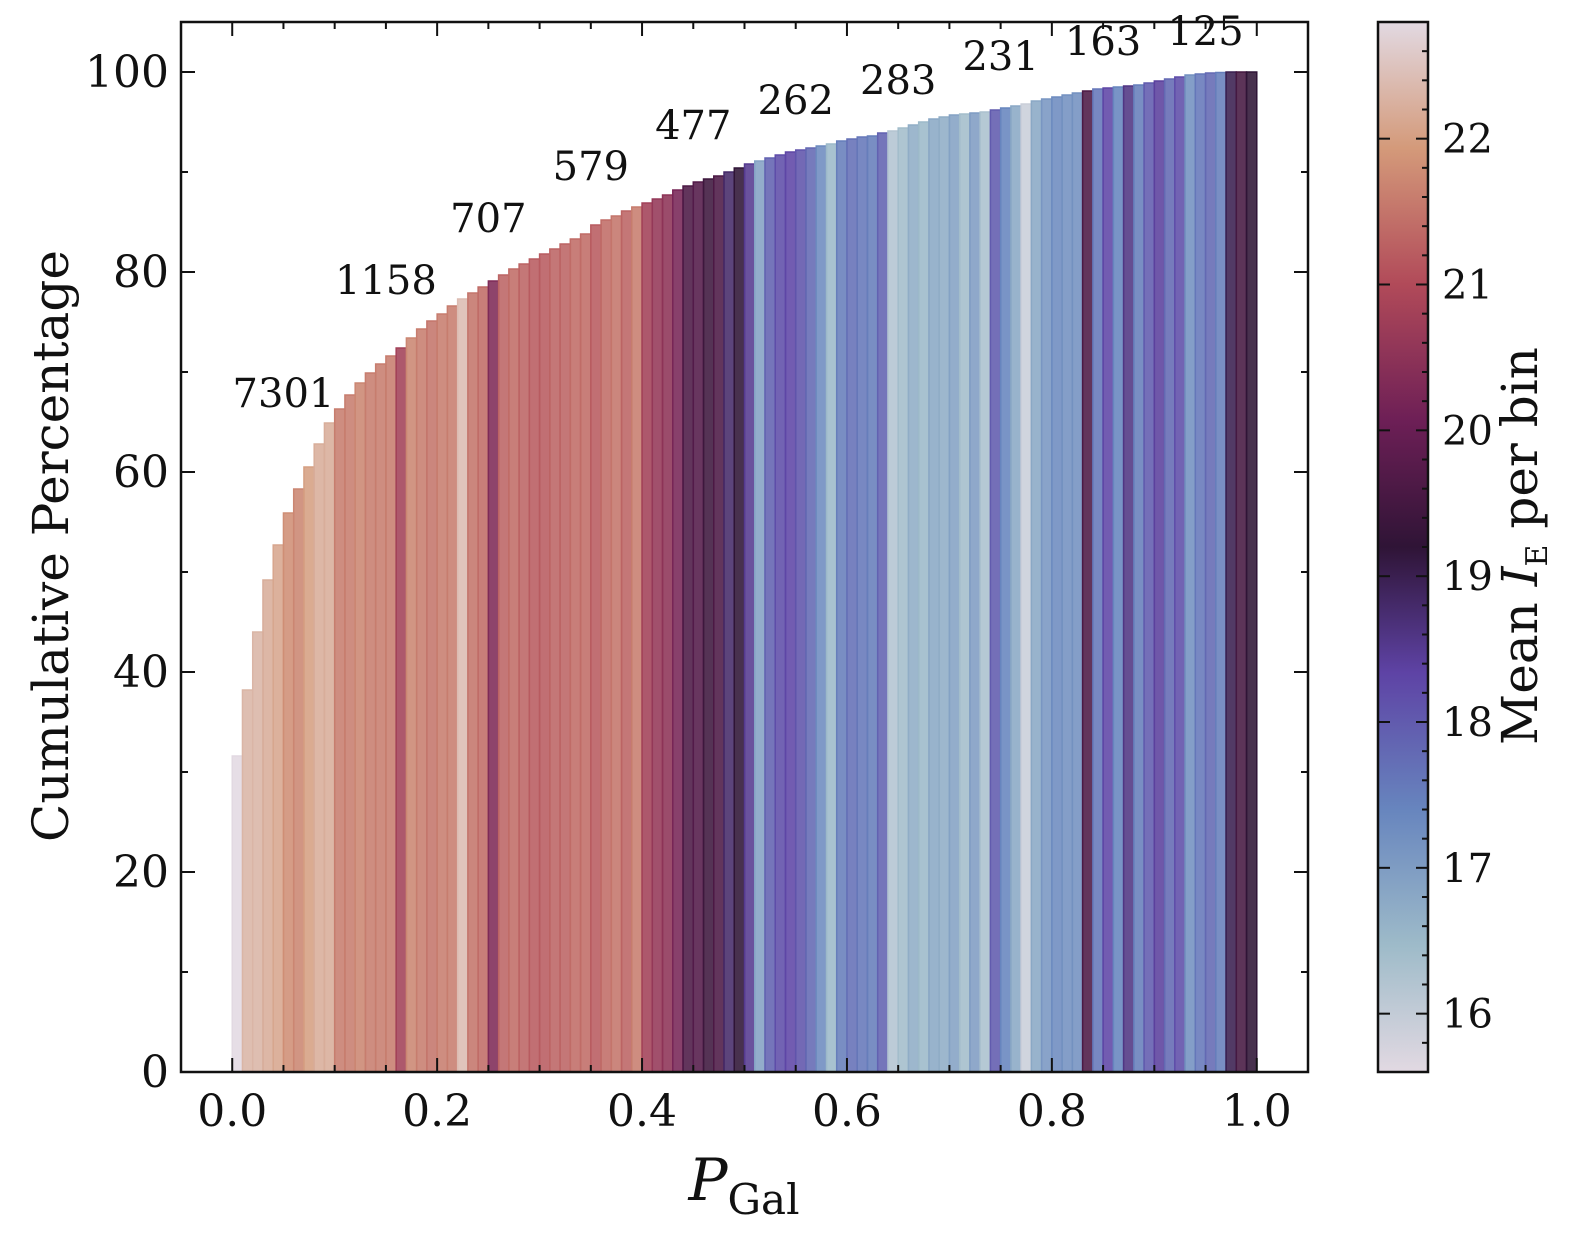 Image resolution: width=1579 pixels, height=1241 pixels. I want to click on bin-count-label: 262, so click(796, 101).